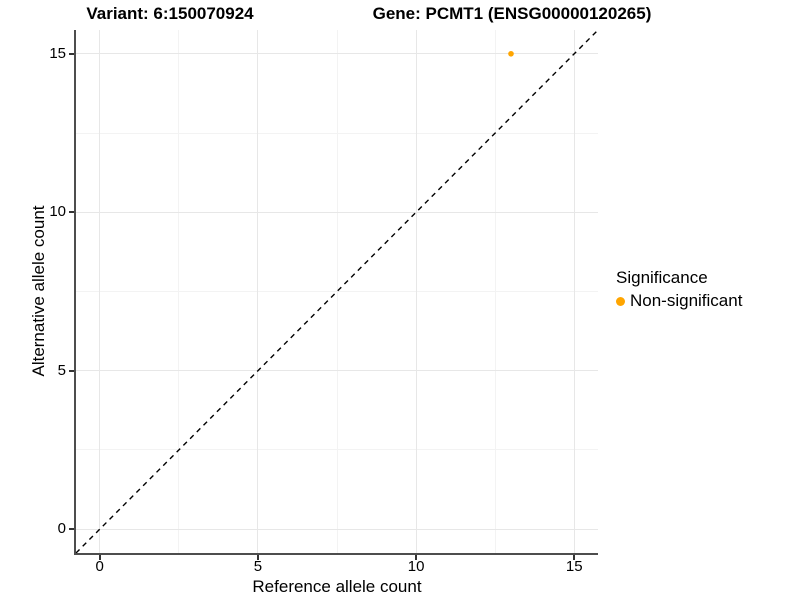 Image resolution: width=800 pixels, height=600 pixels. Describe the element at coordinates (574, 566) in the screenshot. I see `x-tick-label: 15` at that location.